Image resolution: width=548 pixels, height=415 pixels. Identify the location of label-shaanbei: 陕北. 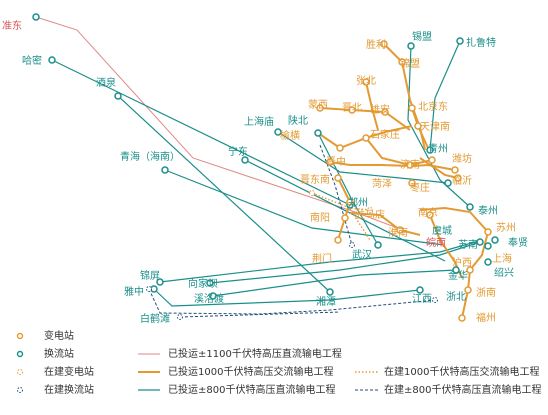
(298, 120).